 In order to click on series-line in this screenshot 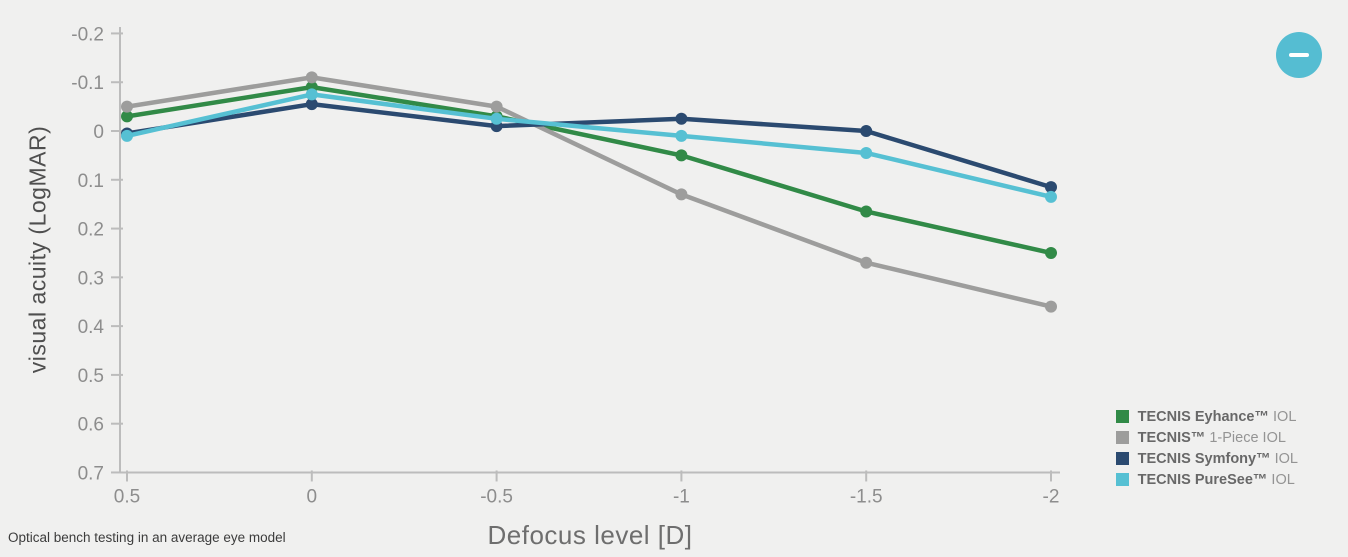, I will do `click(589, 145)`.